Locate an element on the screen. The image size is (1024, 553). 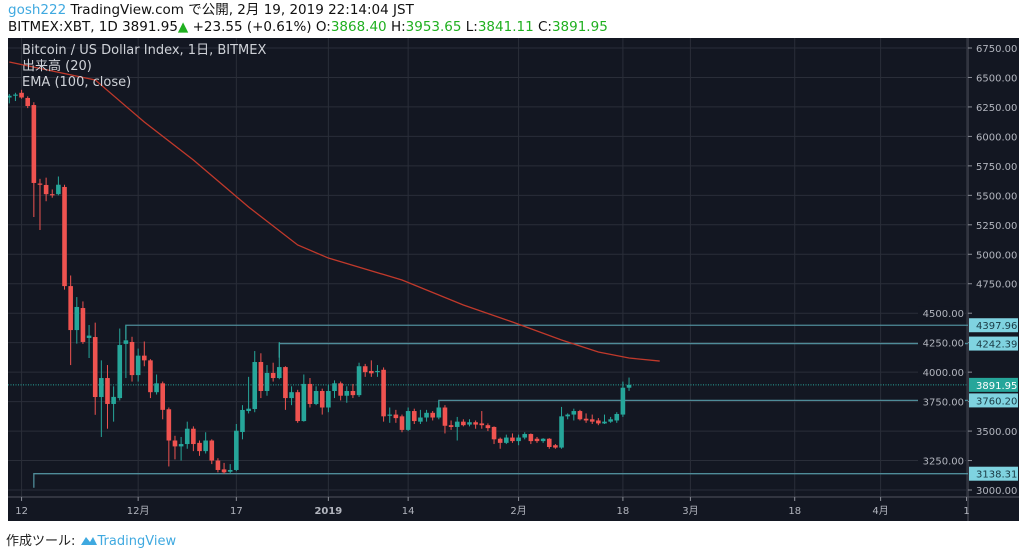
tradingview-brand: TradingView is located at coordinates (137, 541).